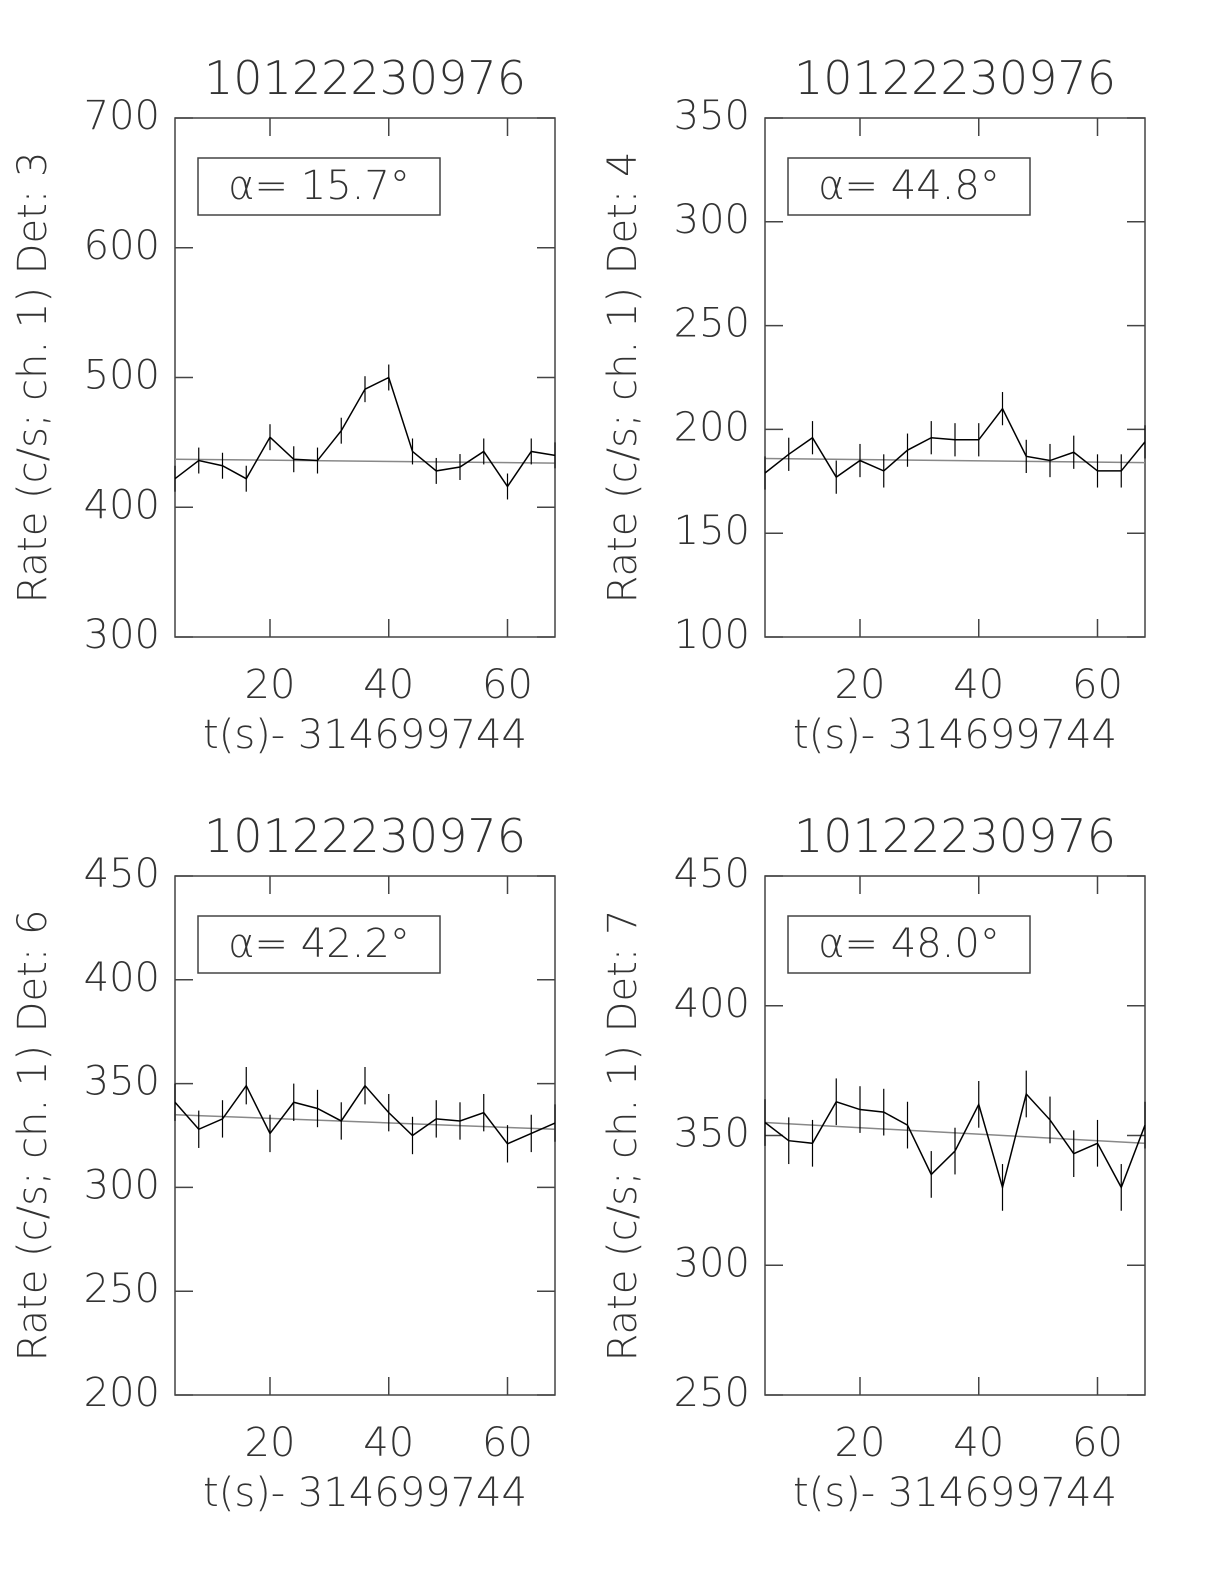 The width and height of the screenshot is (1224, 1584). I want to click on y-axis-label: Rate (c/s; ch. 1) Det: 7, so click(623, 1136).